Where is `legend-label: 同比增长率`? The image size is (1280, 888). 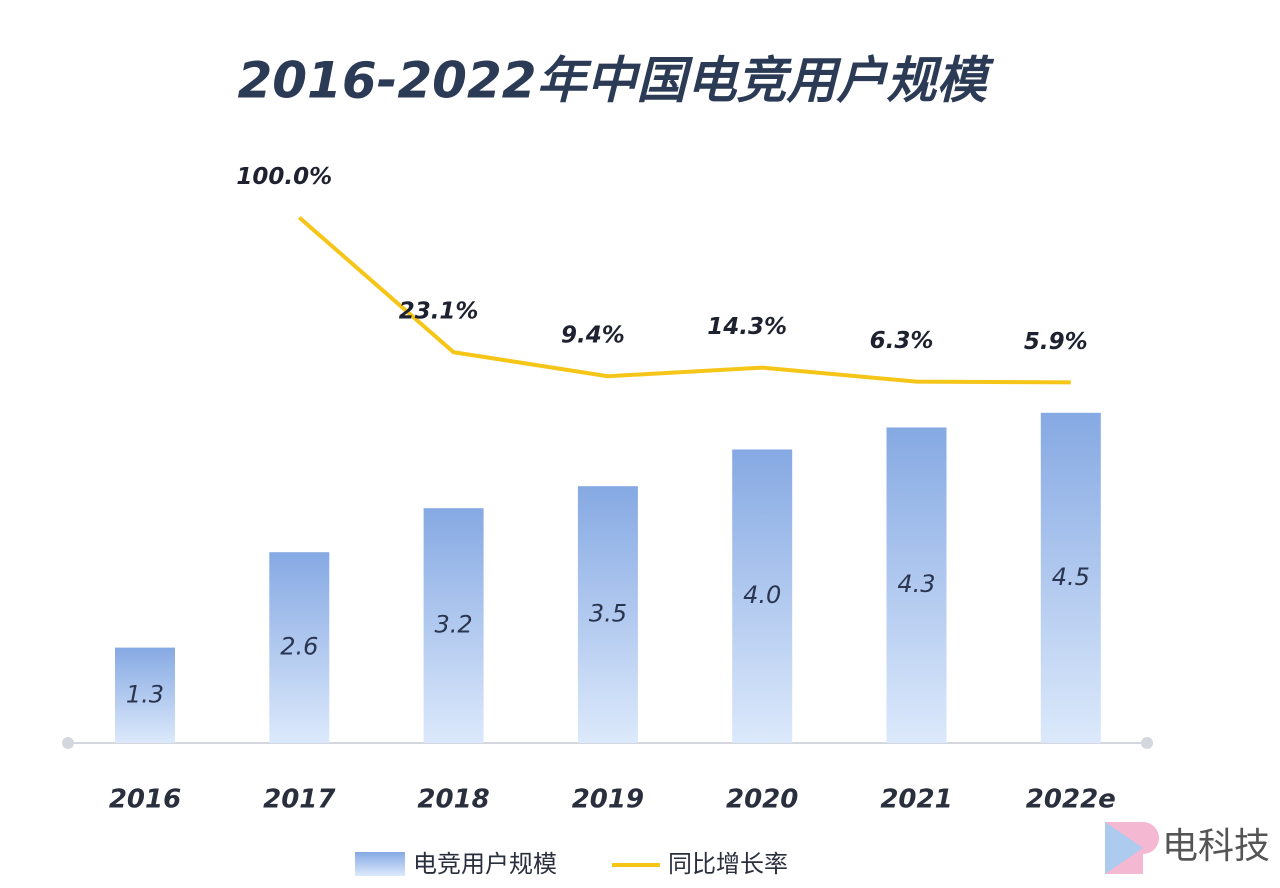
legend-label: 同比增长率 is located at coordinates (728, 864).